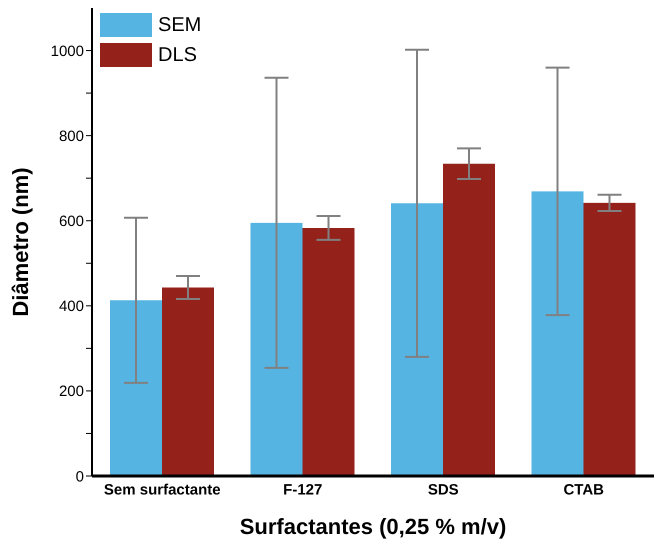 This screenshot has height=548, width=658. Describe the element at coordinates (67, 51) in the screenshot. I see `y-tick-label: 1000` at that location.